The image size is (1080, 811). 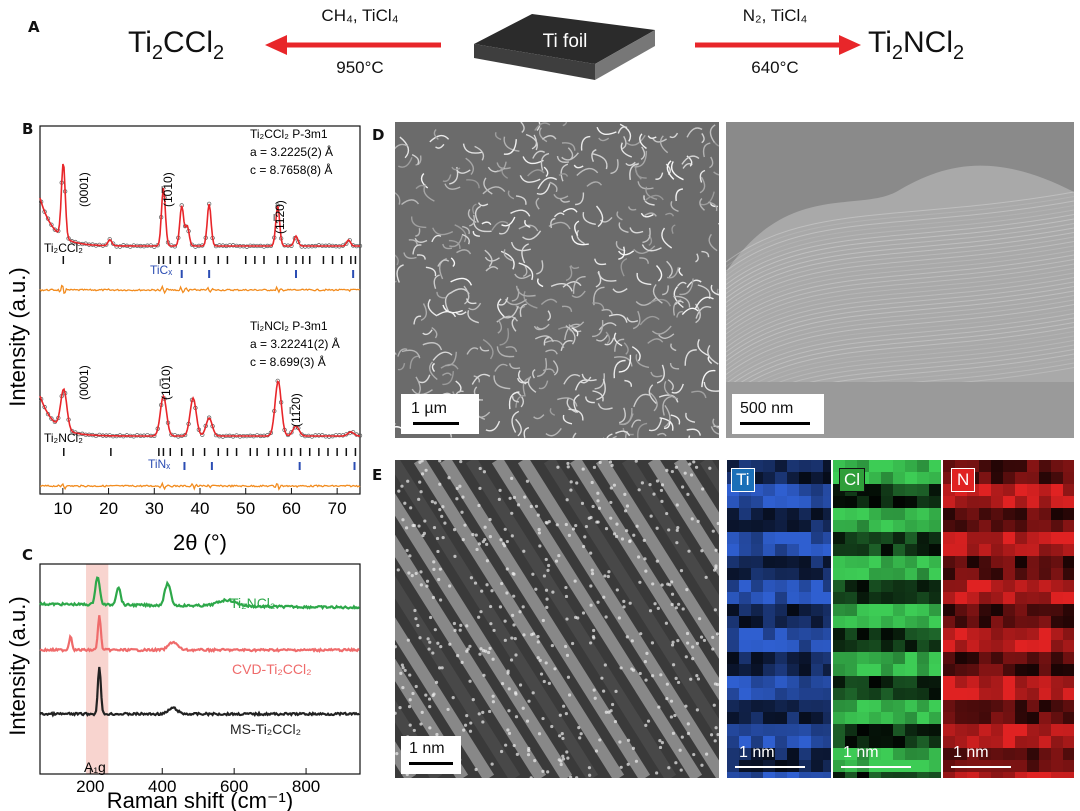 What do you see at coordinates (900, 280) in the screenshot?
I see `sem-cross-section-image: 500 nm` at bounding box center [900, 280].